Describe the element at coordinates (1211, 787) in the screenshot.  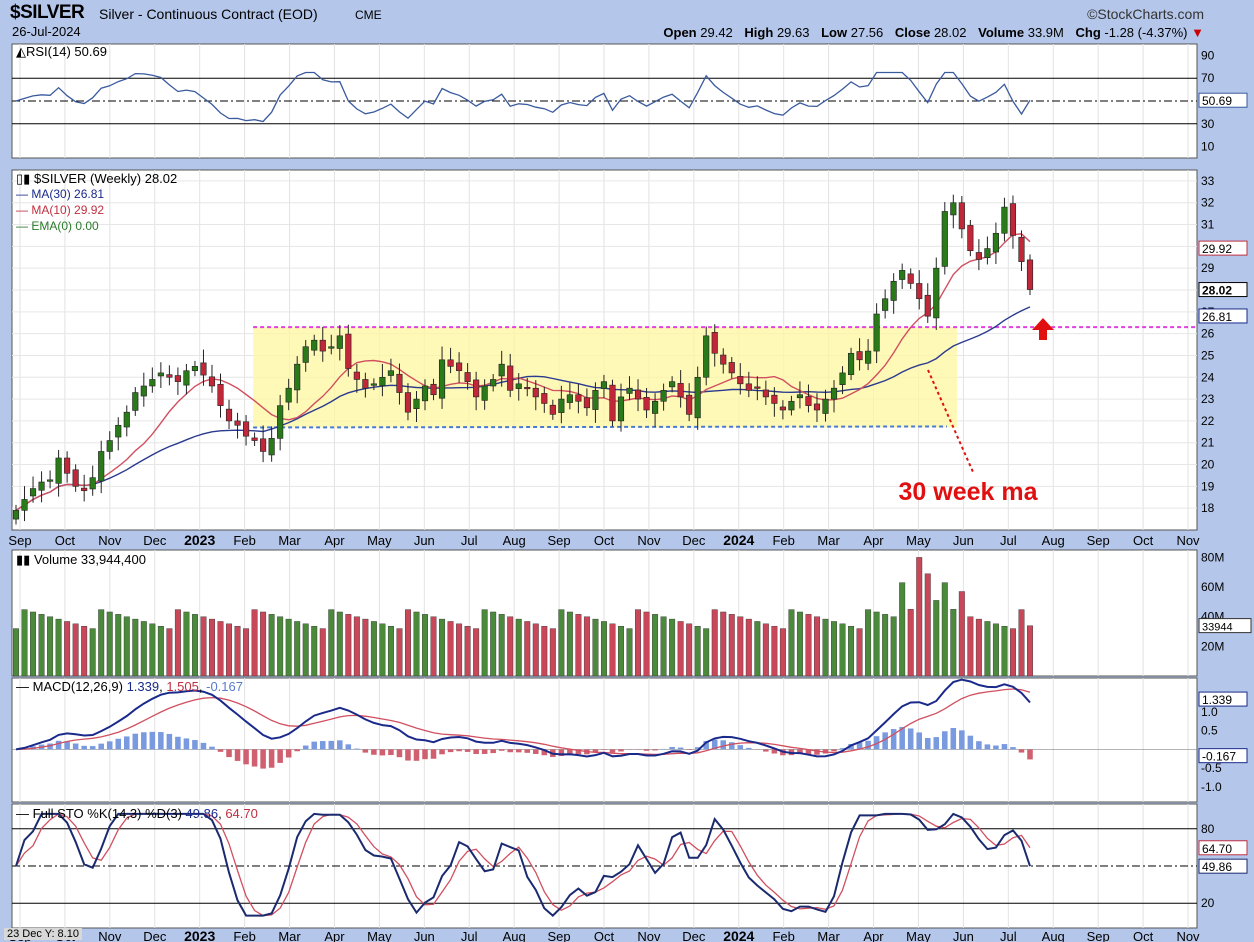
I see `macd-tick--1.0: -1.0` at that location.